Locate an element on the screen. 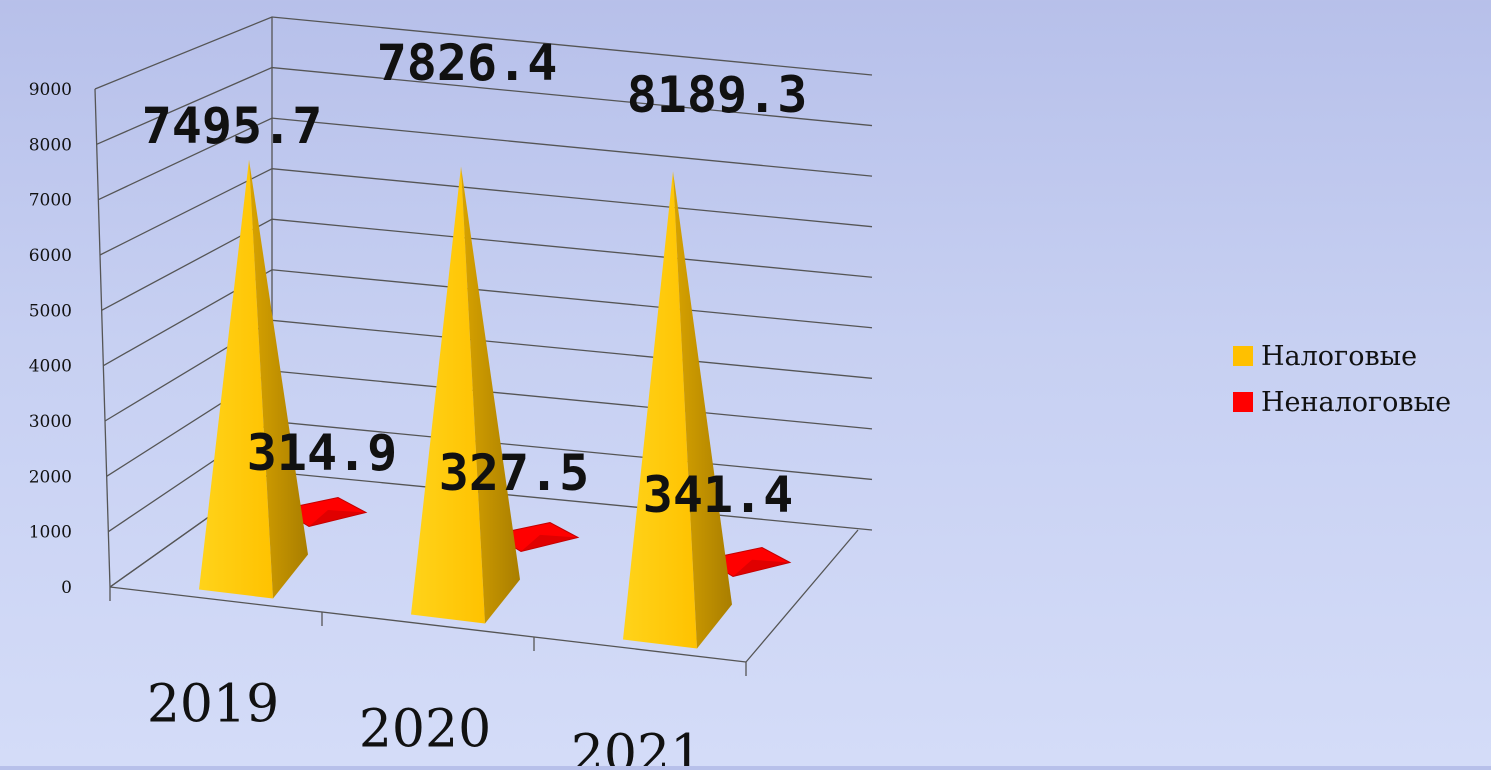 Image resolution: width=1491 pixels, height=770 pixels. y-tick-label: 2000 is located at coordinates (50, 477).